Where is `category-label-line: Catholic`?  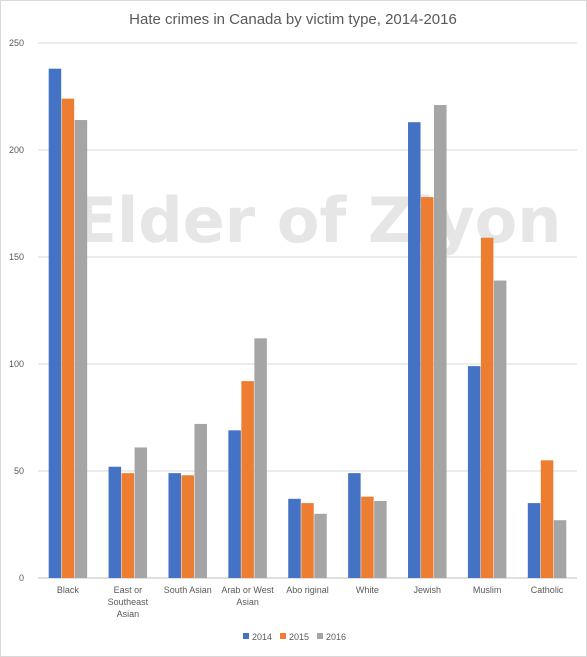
category-label-line: Catholic is located at coordinates (547, 590).